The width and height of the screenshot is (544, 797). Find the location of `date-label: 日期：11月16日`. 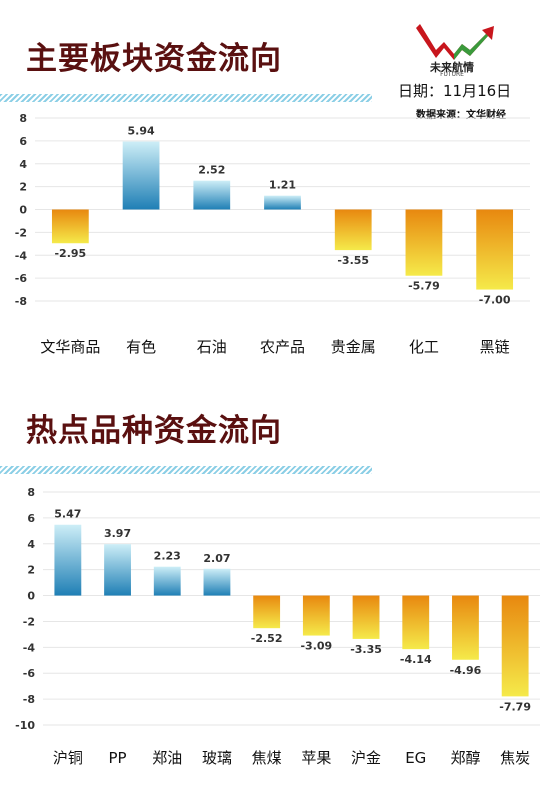

date-label: 日期：11月16日 is located at coordinates (455, 91).